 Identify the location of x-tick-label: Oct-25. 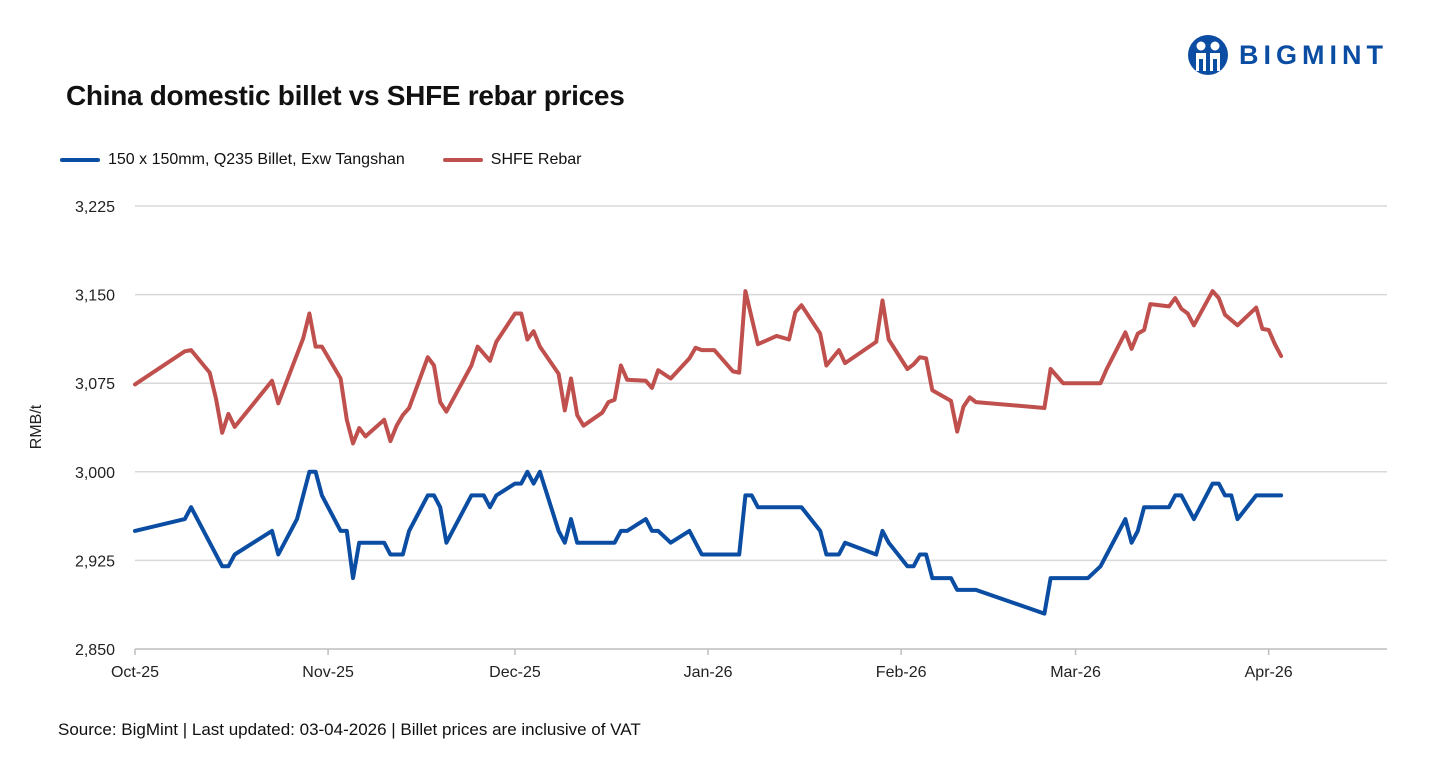
(135, 672).